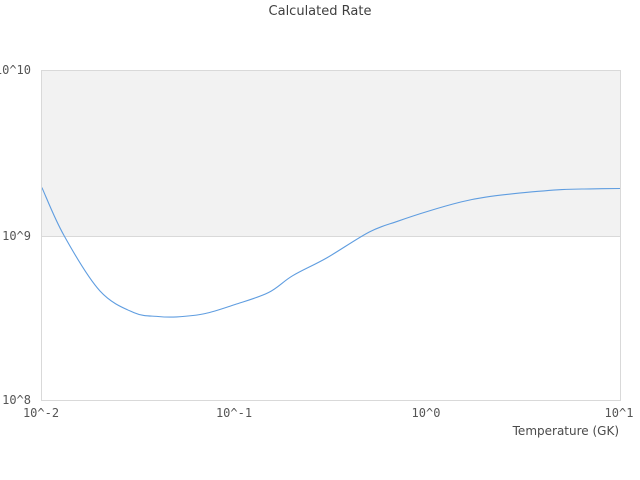  Describe the element at coordinates (41, 413) in the screenshot. I see `x-tick-1e-2: 10^-2` at that location.